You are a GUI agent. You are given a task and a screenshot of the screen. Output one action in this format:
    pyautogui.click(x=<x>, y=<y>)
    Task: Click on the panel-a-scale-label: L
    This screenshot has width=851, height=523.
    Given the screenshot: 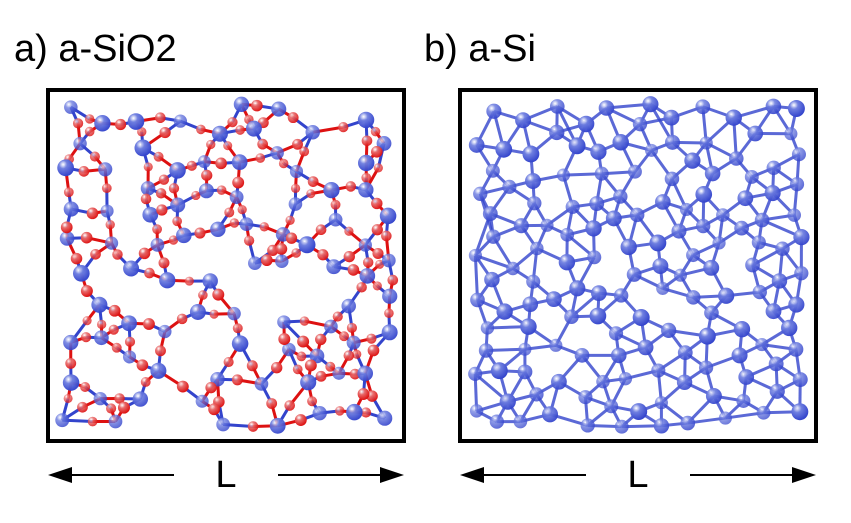 What is the action you would take?
    pyautogui.click(x=226, y=475)
    